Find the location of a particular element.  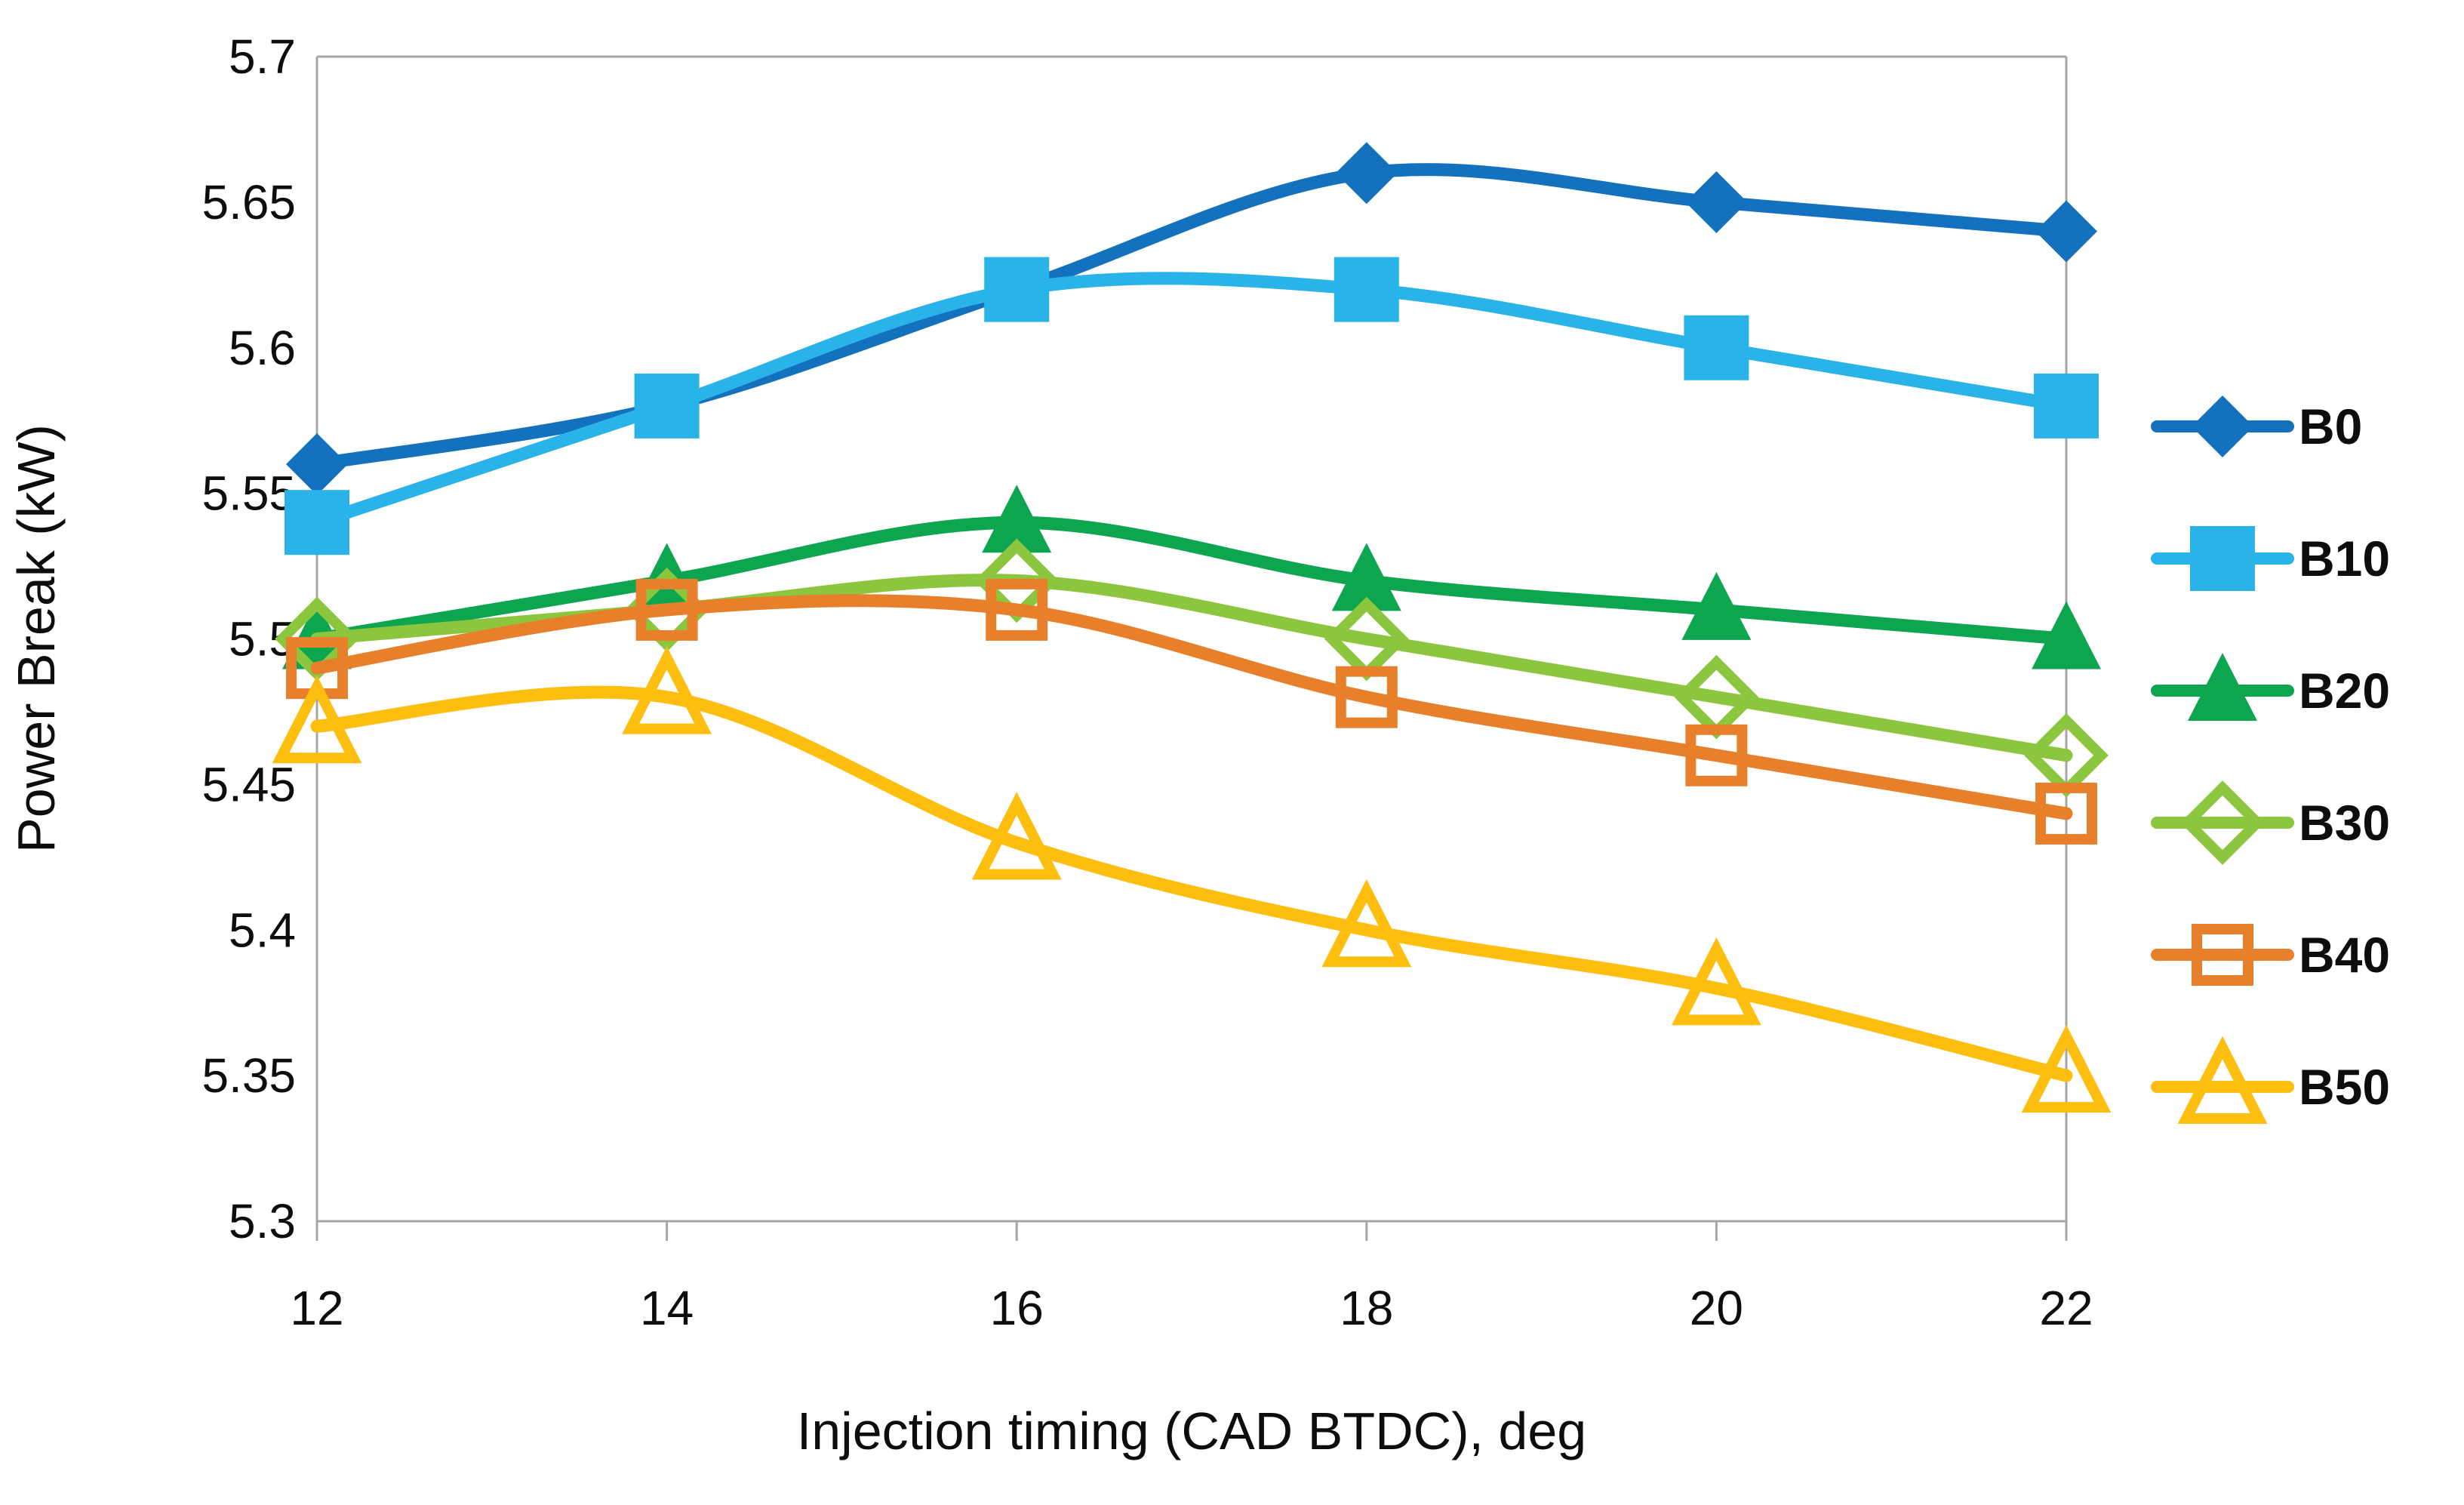

legend: B0 B10 B20 B30 B40 B50 is located at coordinates (2270, 759).